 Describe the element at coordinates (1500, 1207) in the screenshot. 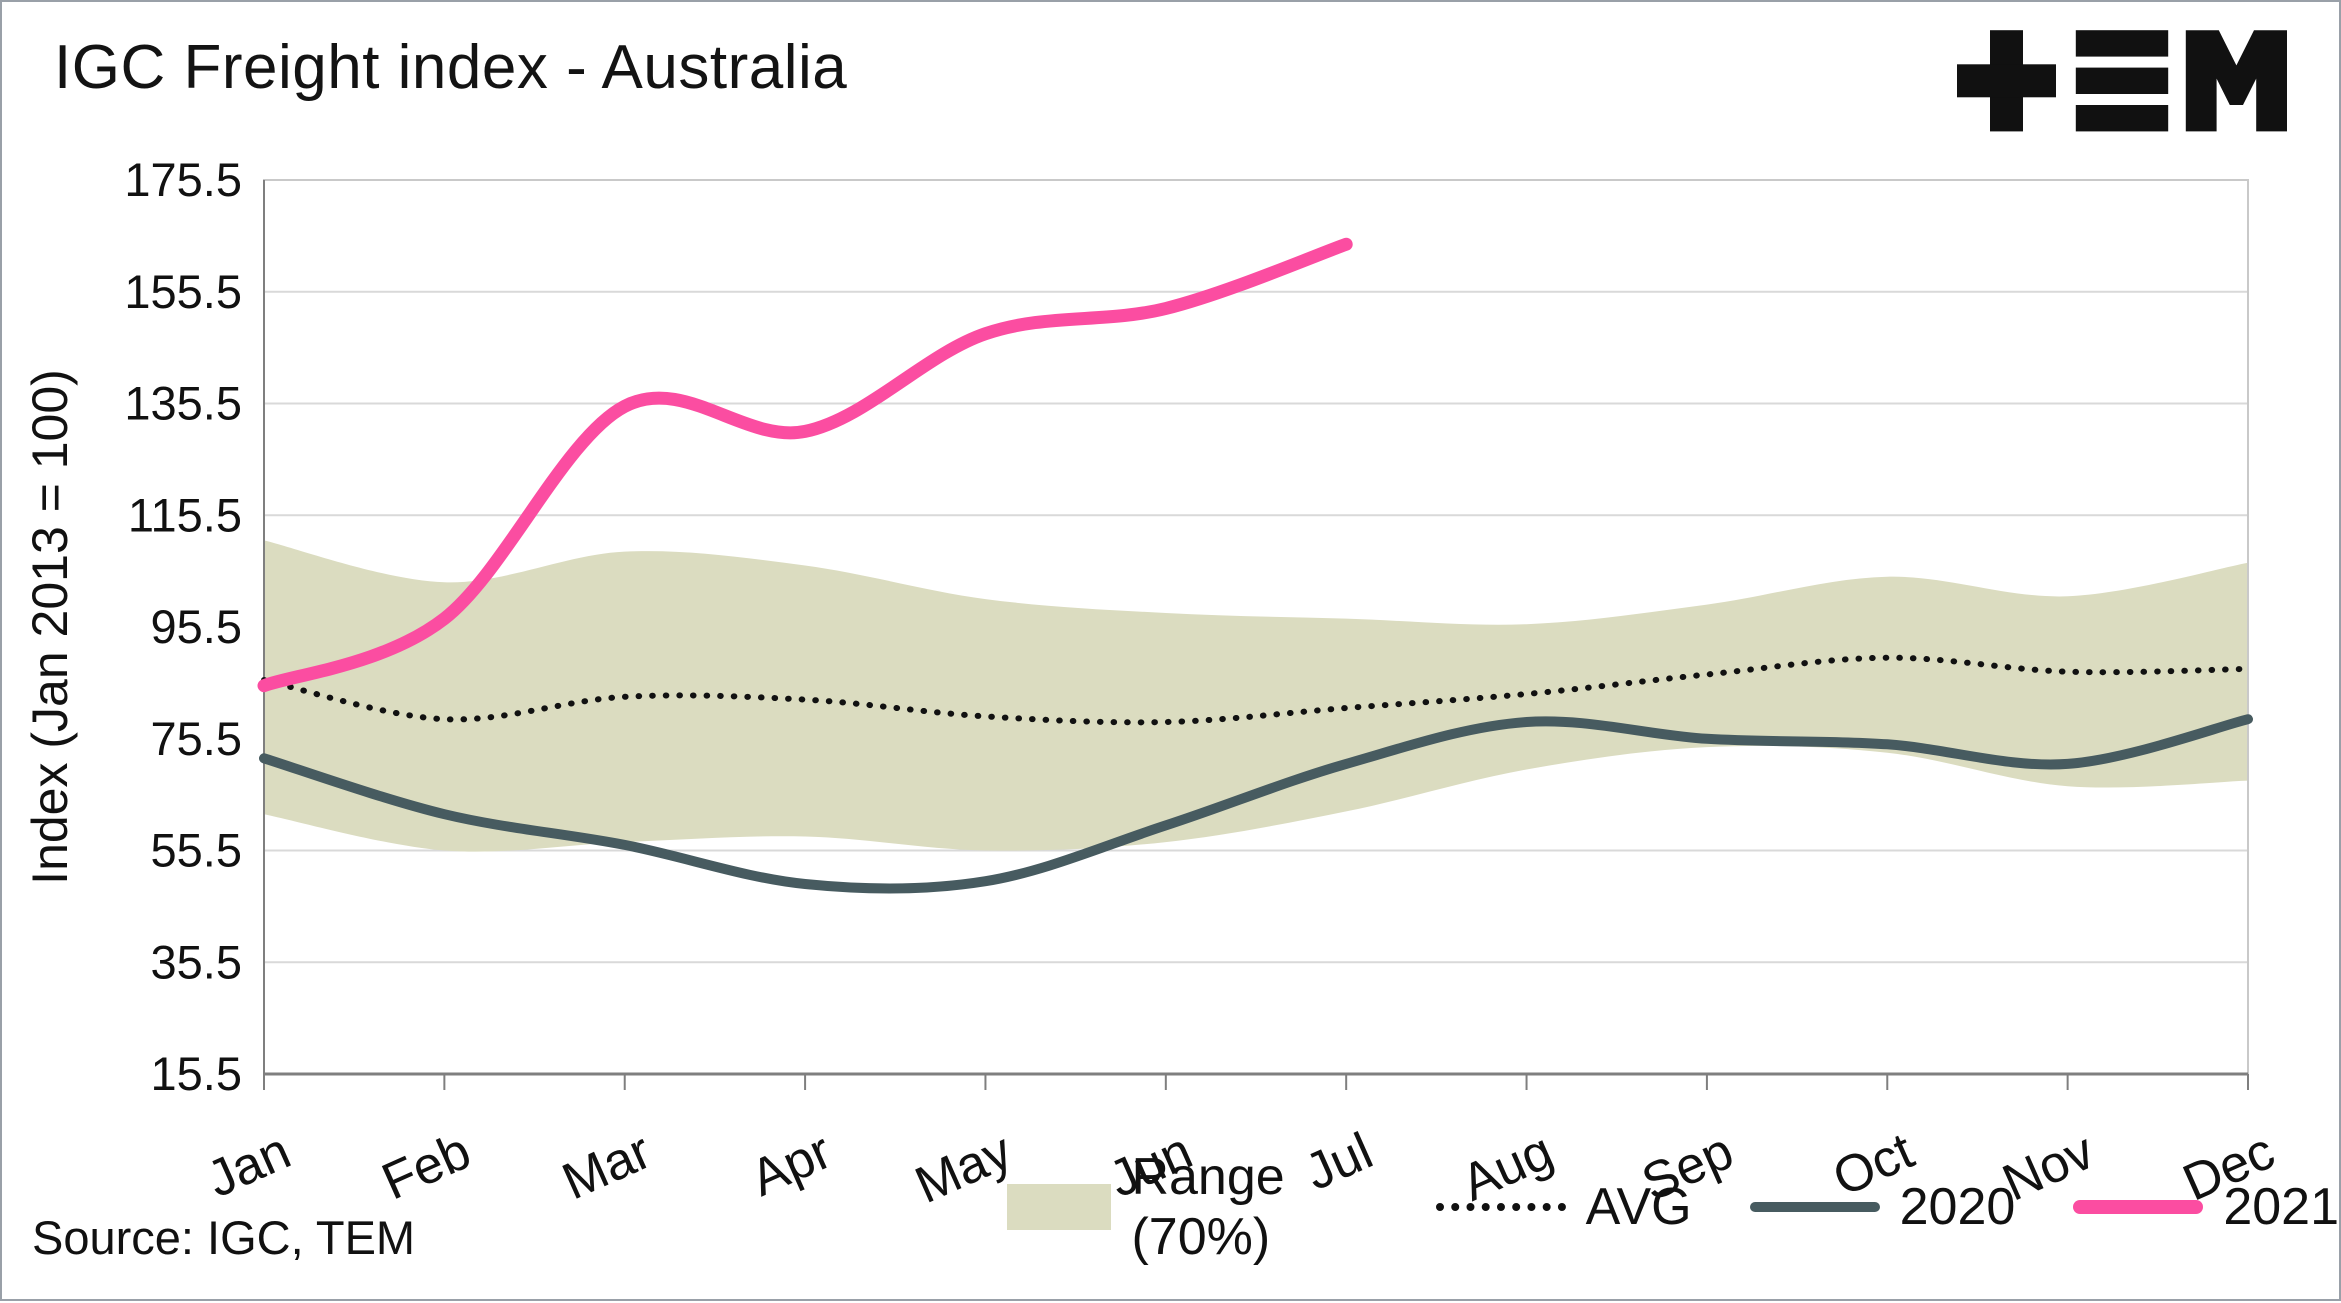

I see `legend-swatch-avg-dotted-line` at that location.